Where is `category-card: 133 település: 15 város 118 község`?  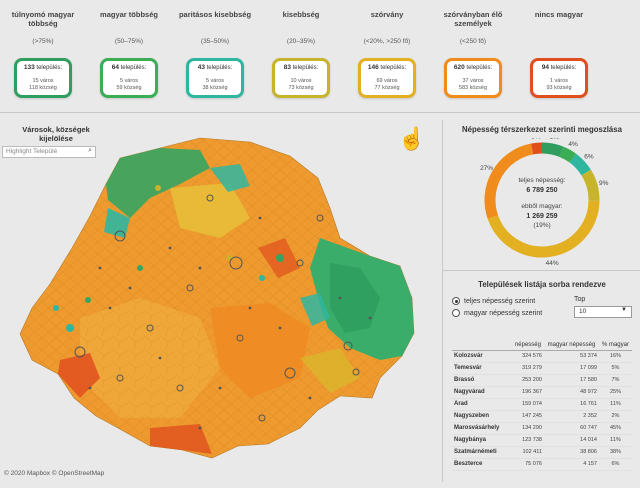 category-card: 133 település: 15 város 118 község is located at coordinates (43, 78).